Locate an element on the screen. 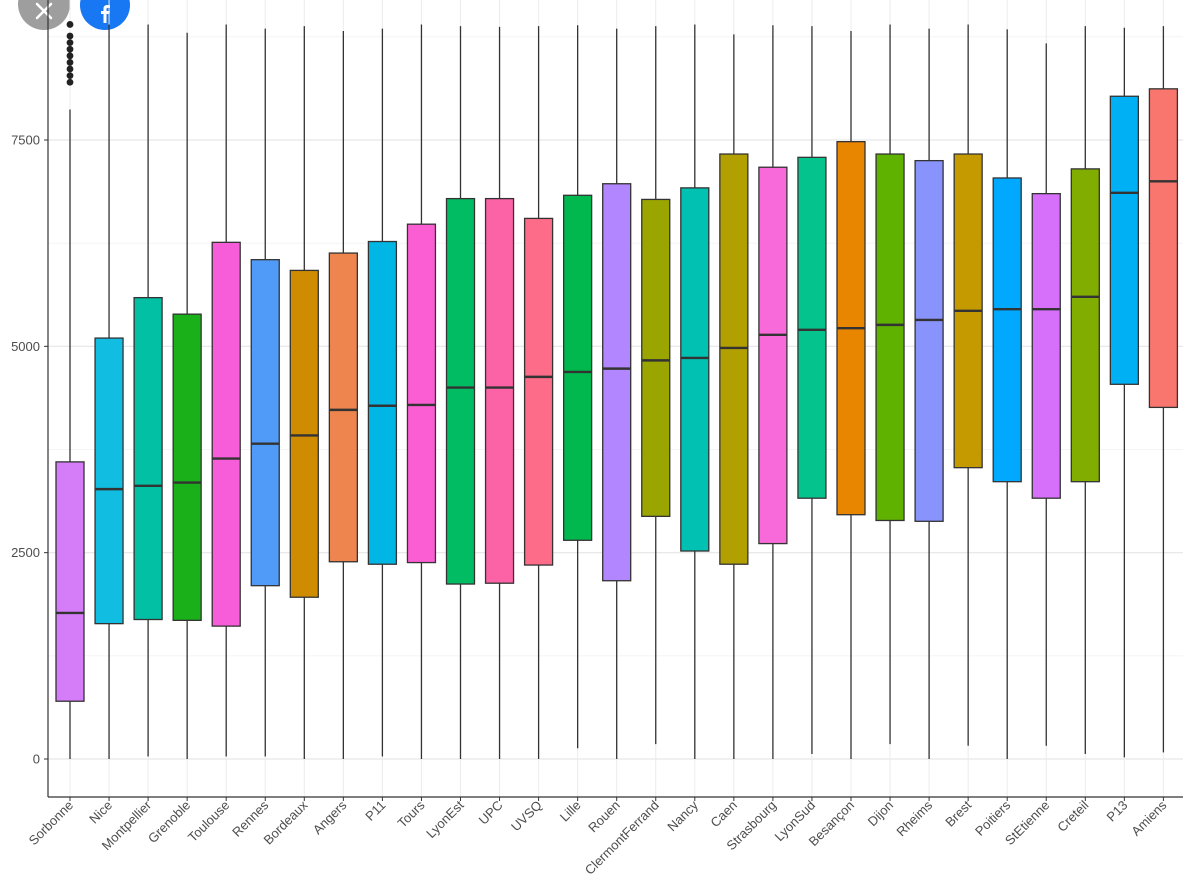 Image resolution: width=1189 pixels, height=875 pixels. x-tick-label: Toulouse is located at coordinates (208, 821).